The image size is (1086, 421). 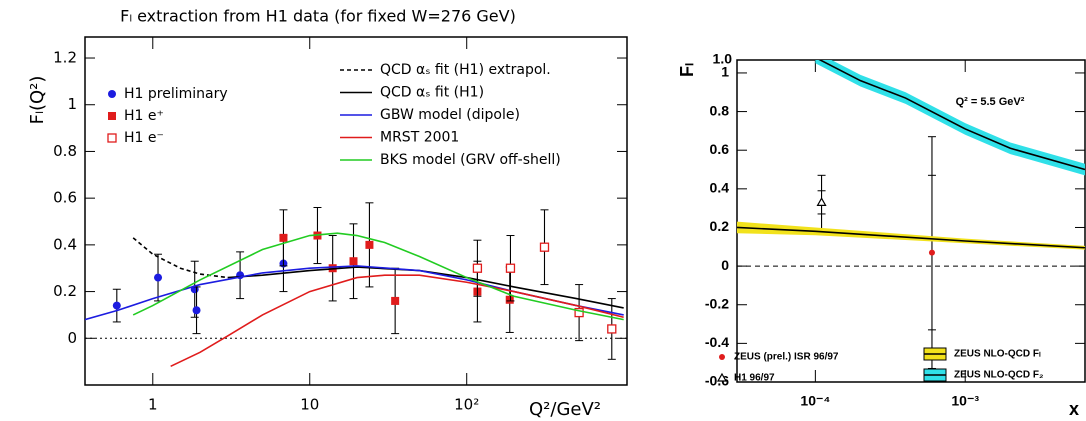 What do you see at coordinates (687, 70) in the screenshot?
I see `y-axis-label: Fₗ` at bounding box center [687, 70].